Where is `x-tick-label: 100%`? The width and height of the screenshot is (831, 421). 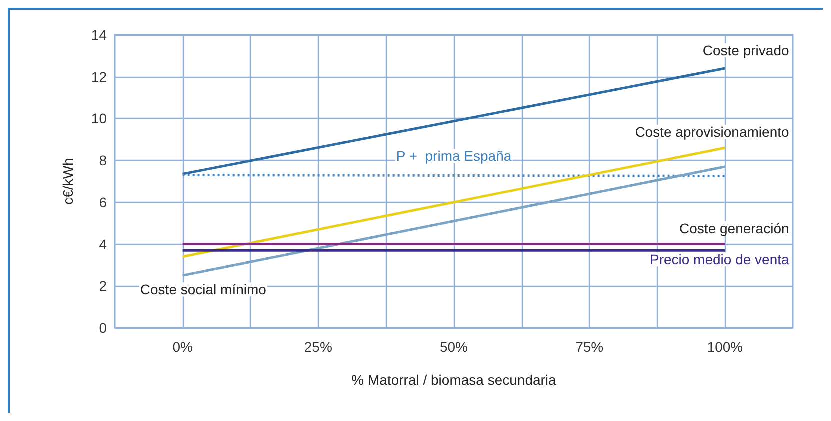
x-tick-label: 100% is located at coordinates (725, 347).